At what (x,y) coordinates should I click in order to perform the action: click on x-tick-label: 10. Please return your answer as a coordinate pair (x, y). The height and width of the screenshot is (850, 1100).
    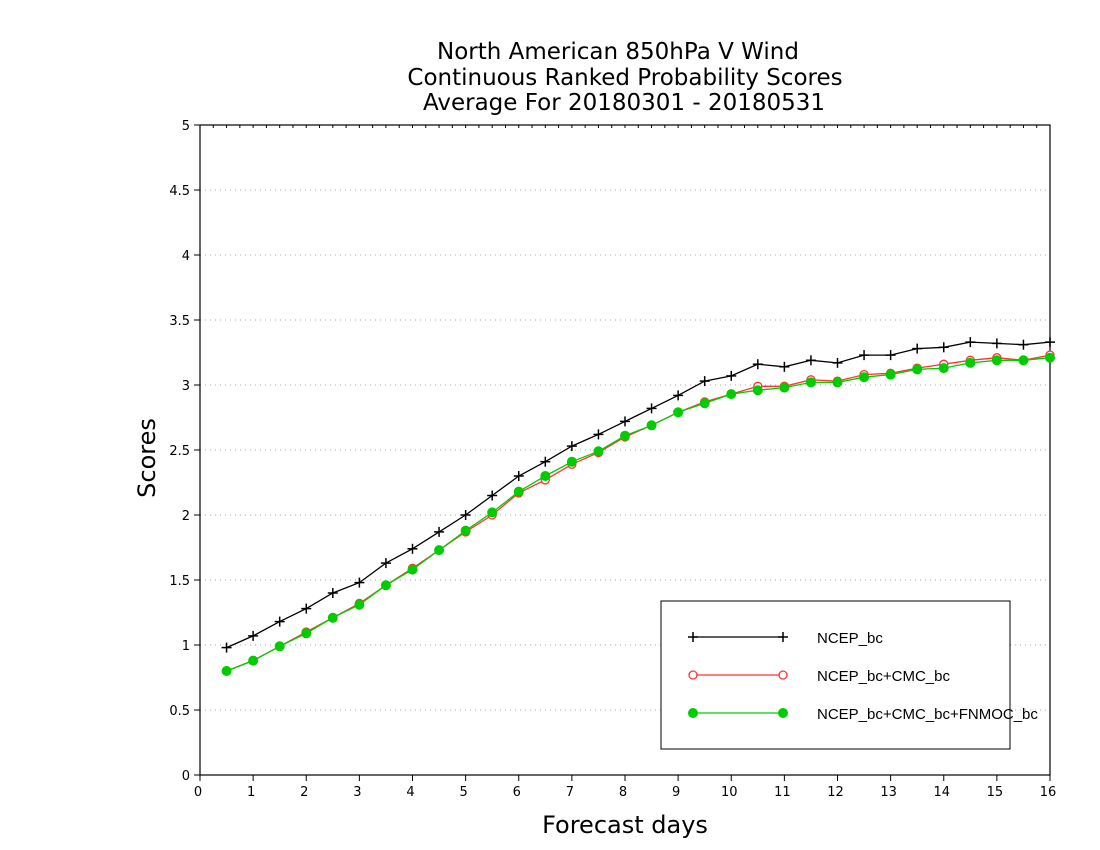
    Looking at the image, I should click on (729, 792).